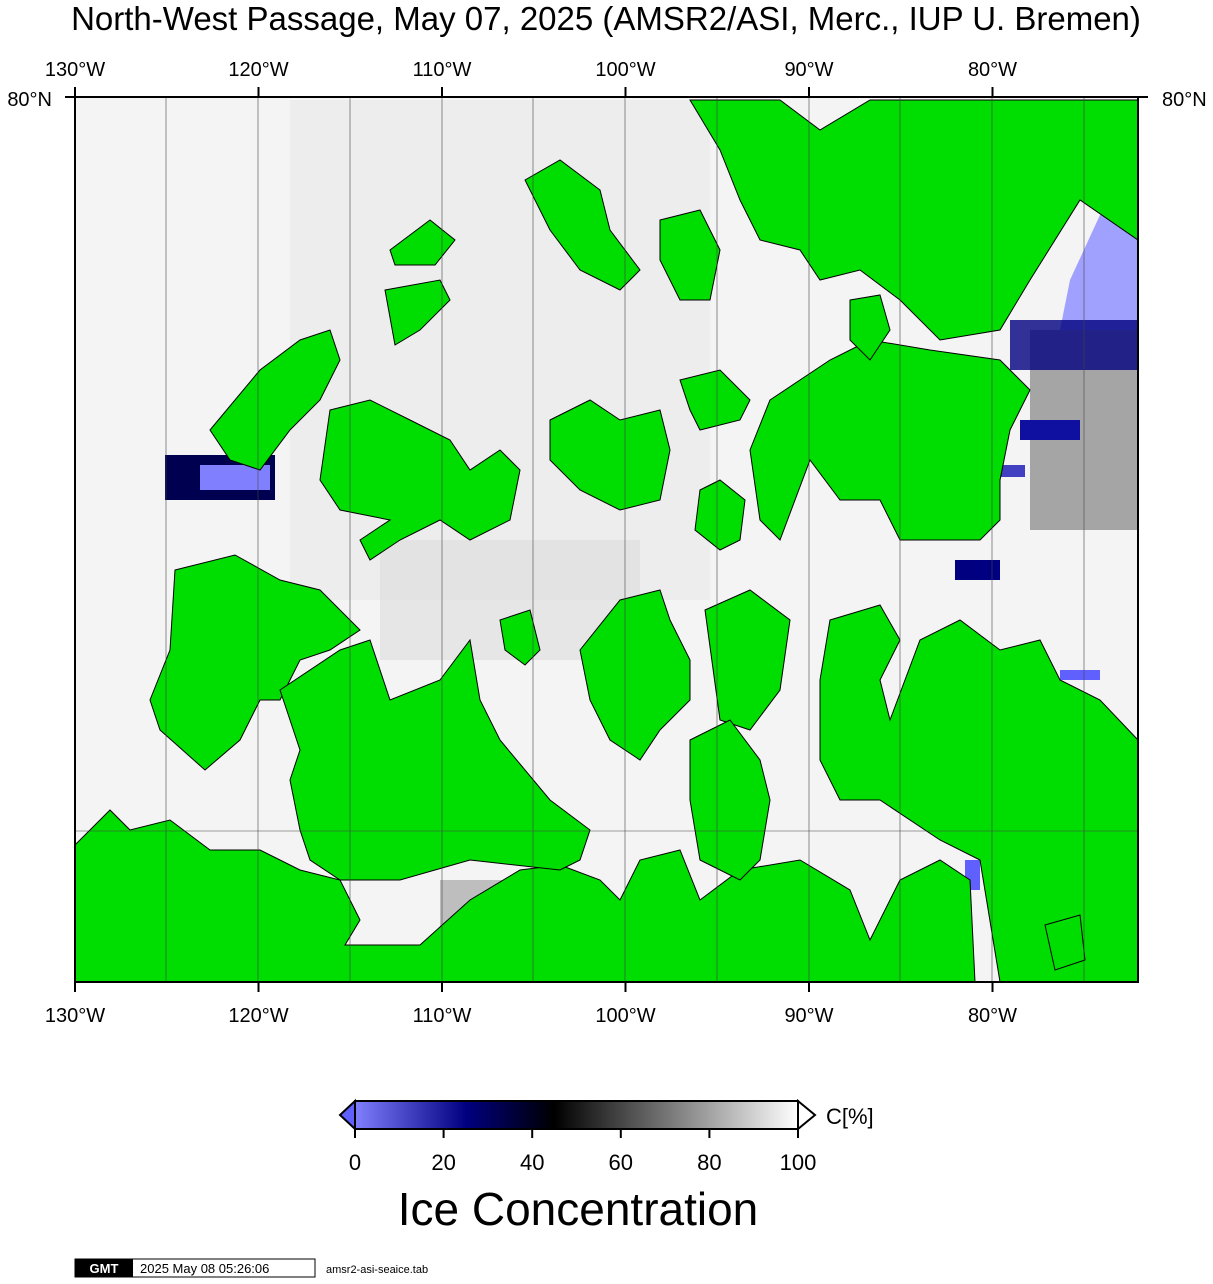 The width and height of the screenshot is (1213, 1284). Describe the element at coordinates (582, 1152) in the screenshot. I see `colorbar-ticks: 0 20 40 60 80 100` at that location.